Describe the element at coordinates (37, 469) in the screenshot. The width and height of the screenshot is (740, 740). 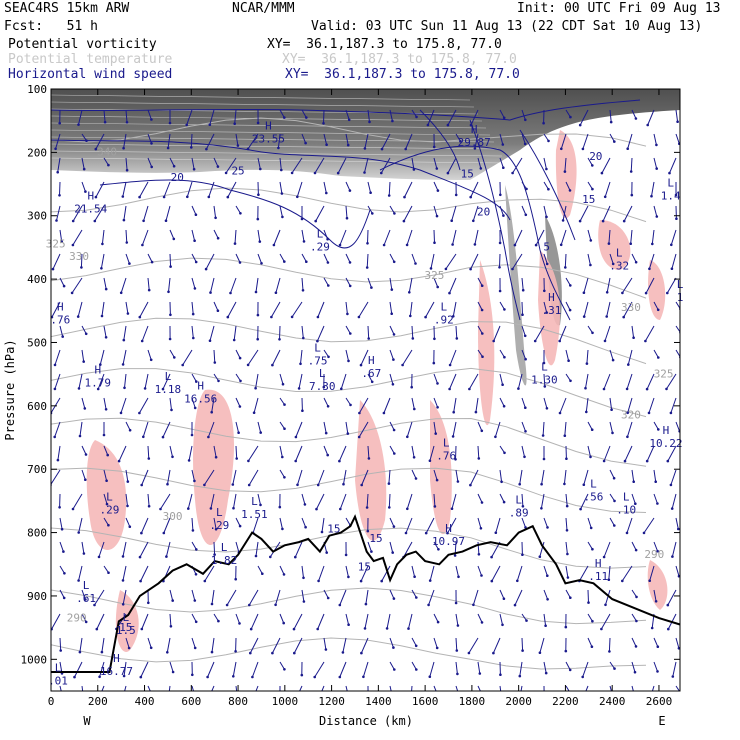
I see `y-tick-label: 700` at that location.